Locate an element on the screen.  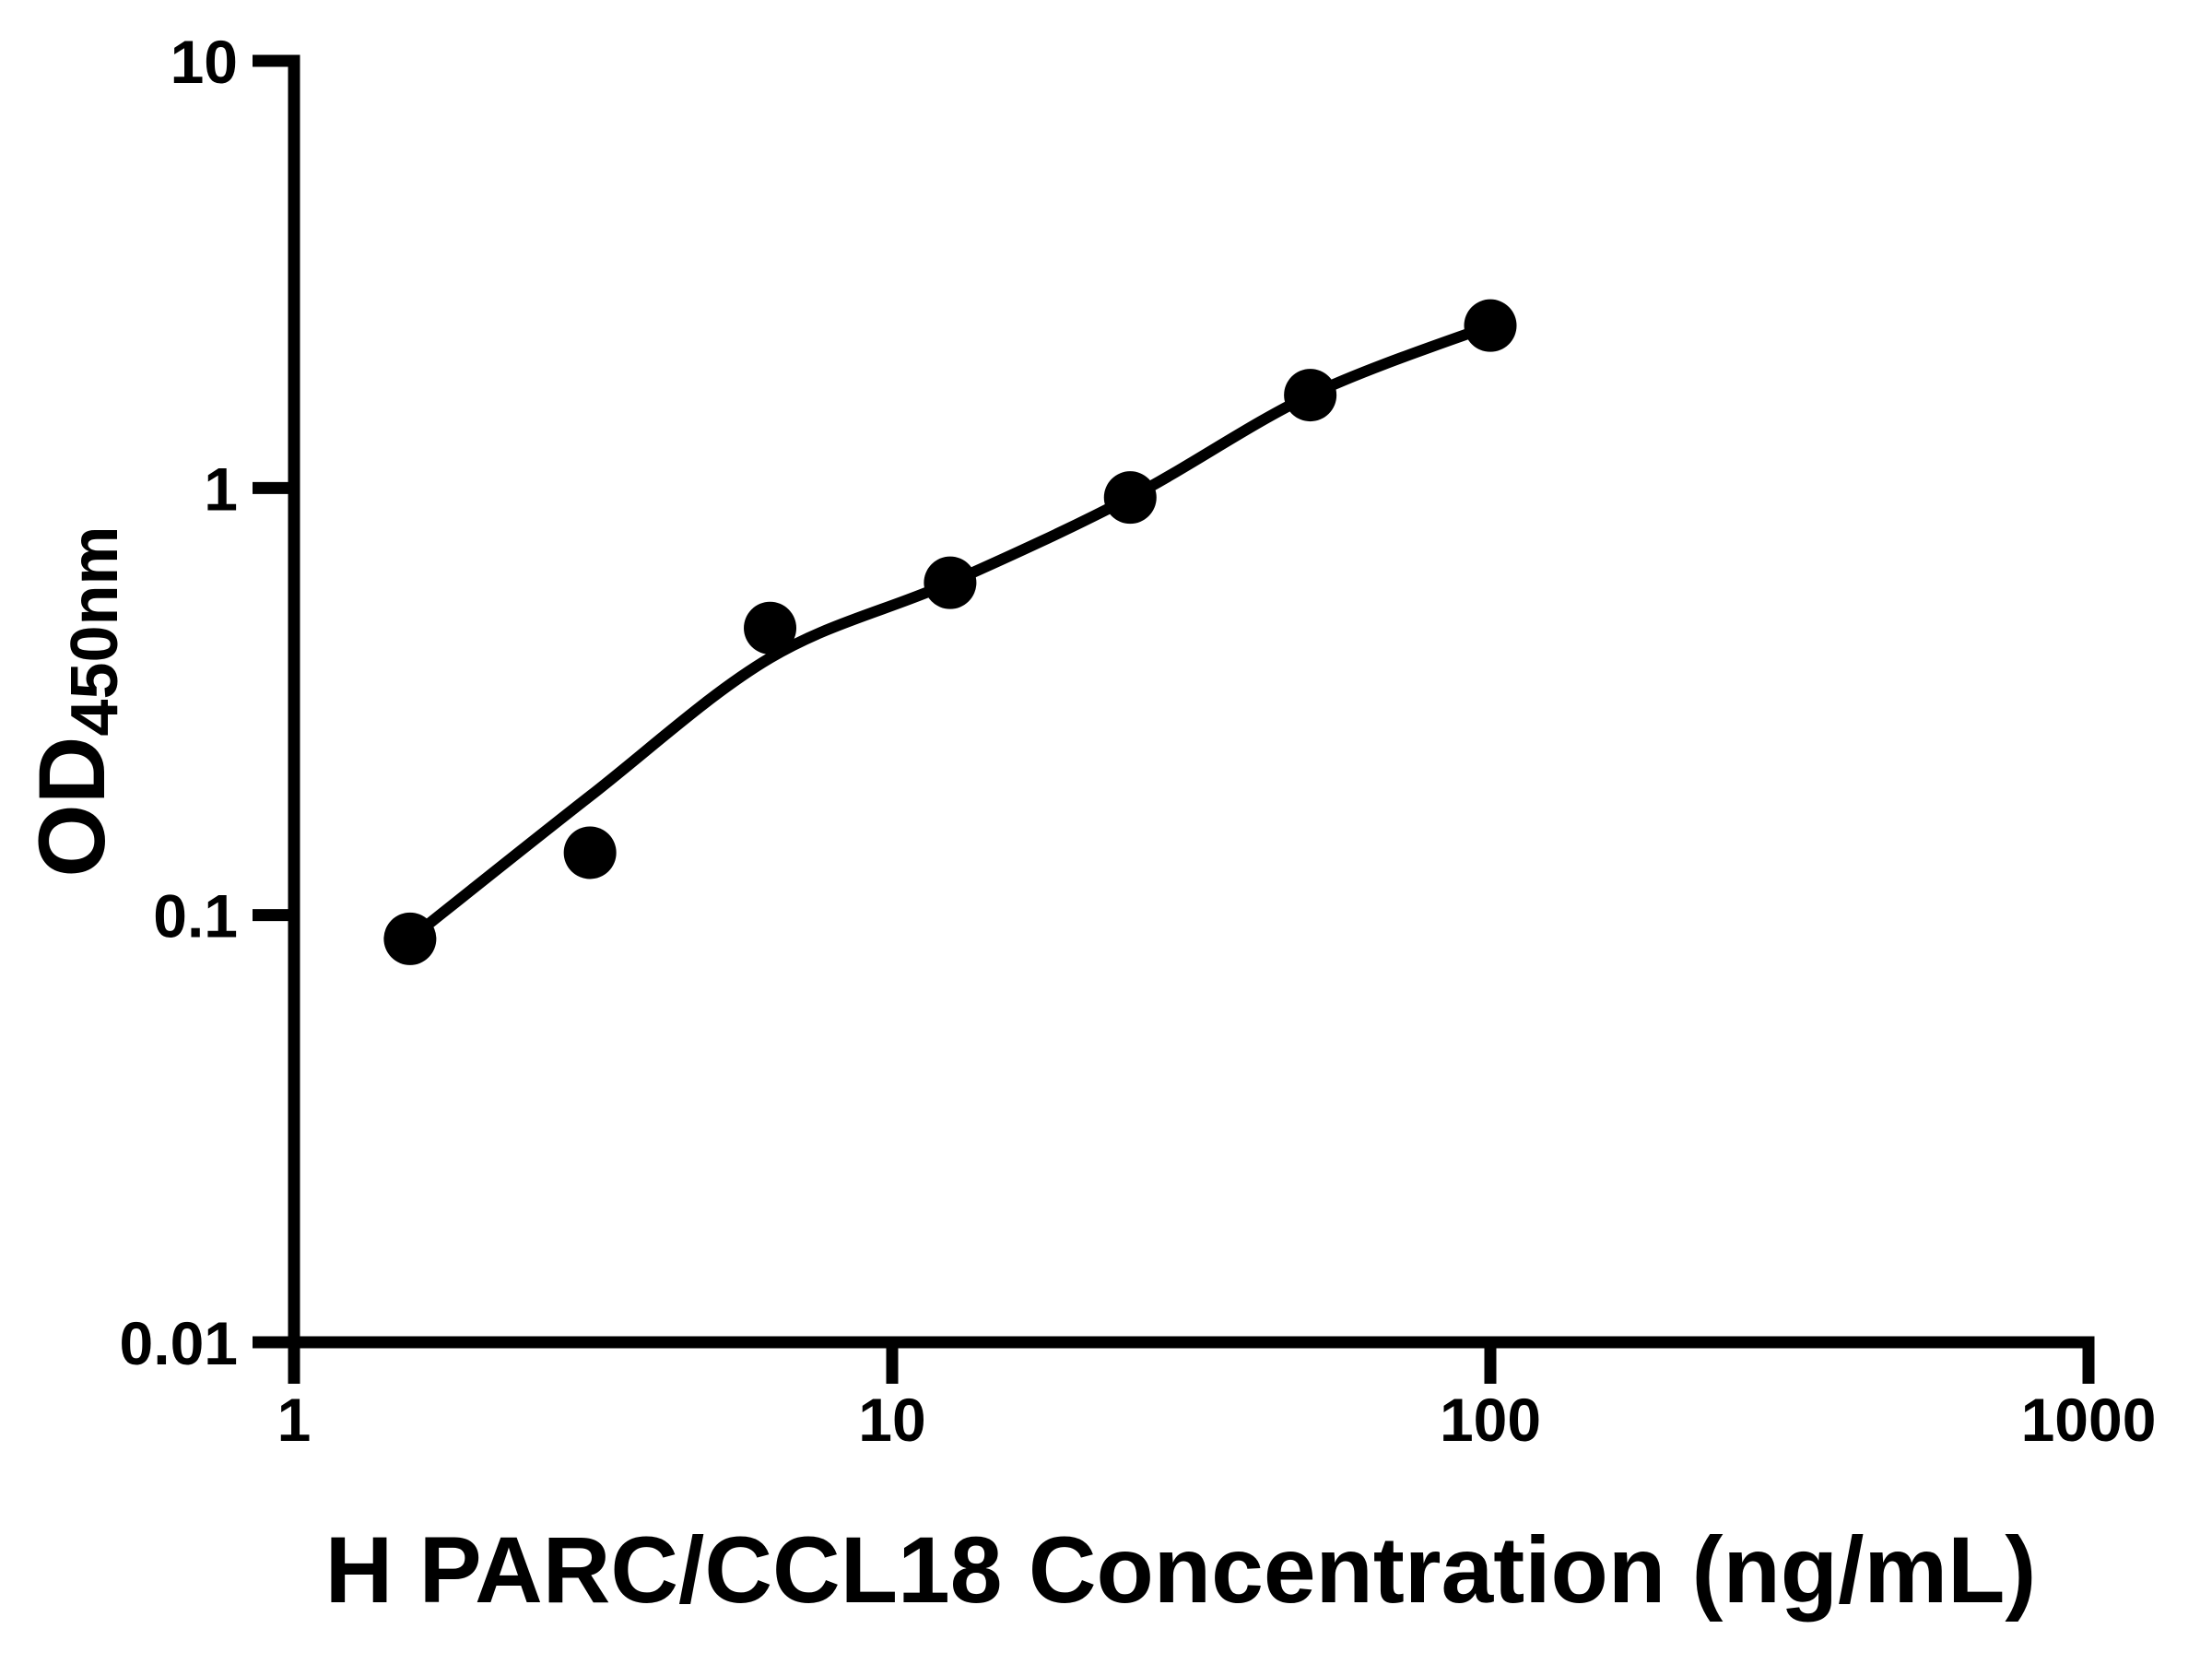
x-axis-title: H PARC/CCL18 Concentration (ng/mL) is located at coordinates (1181, 1570).